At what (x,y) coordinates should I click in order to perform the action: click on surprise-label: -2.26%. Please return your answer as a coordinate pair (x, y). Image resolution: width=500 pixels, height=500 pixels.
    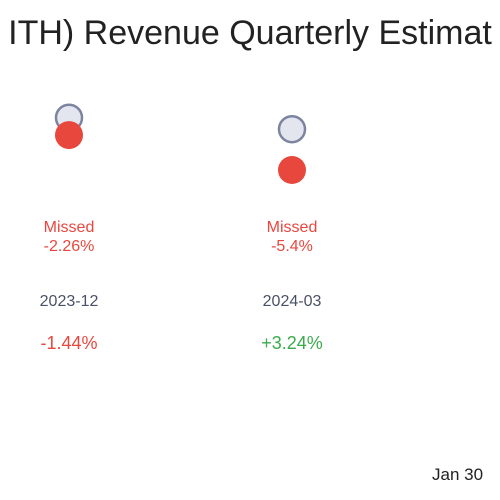
    Looking at the image, I should click on (69, 246).